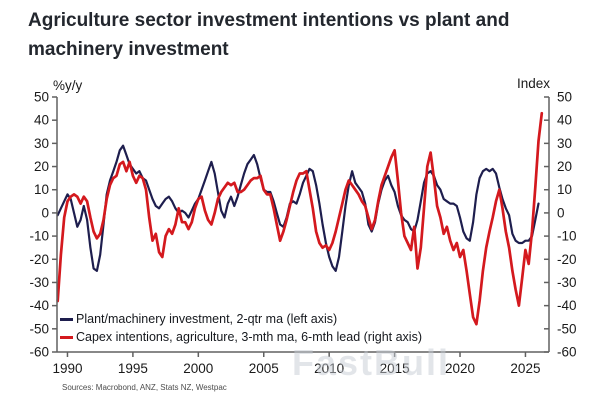 This screenshot has width=600, height=405. What do you see at coordinates (67, 368) in the screenshot?
I see `x-tick-label: 1990` at bounding box center [67, 368].